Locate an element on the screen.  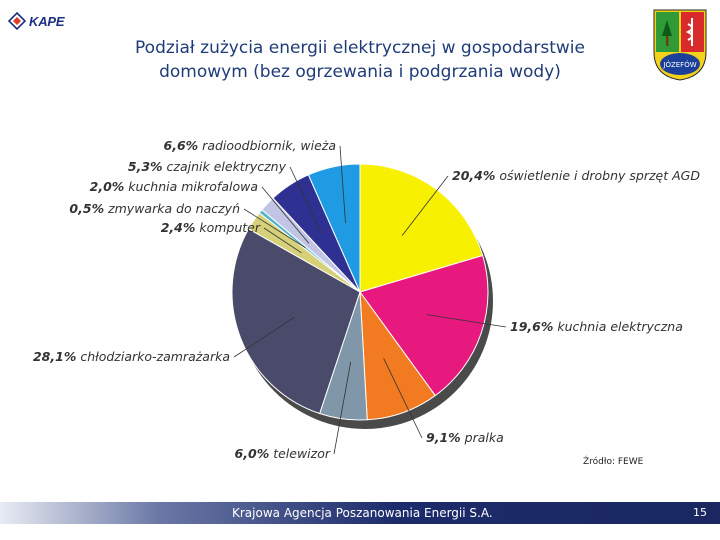
slice-value-label: 19,6% is located at coordinates (531, 326).